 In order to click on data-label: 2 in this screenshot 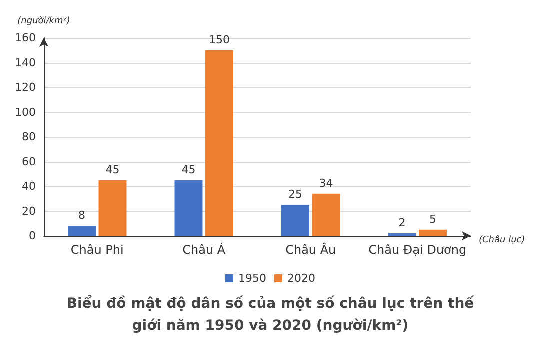, I will do `click(402, 223)`.